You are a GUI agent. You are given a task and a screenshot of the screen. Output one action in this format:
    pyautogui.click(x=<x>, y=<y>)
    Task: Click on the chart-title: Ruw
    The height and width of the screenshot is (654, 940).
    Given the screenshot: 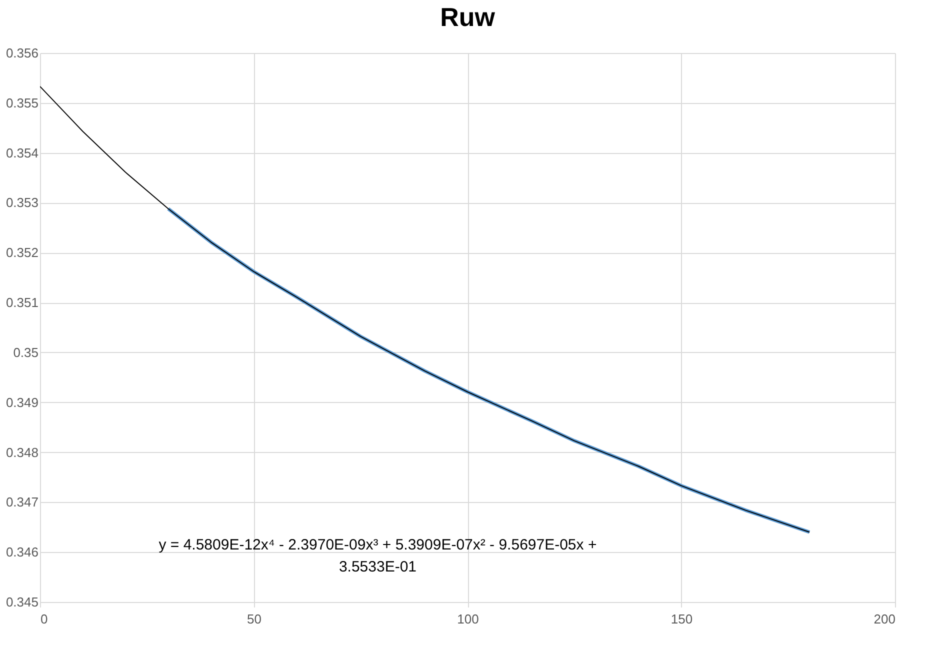 What is the action you would take?
    pyautogui.click(x=468, y=17)
    